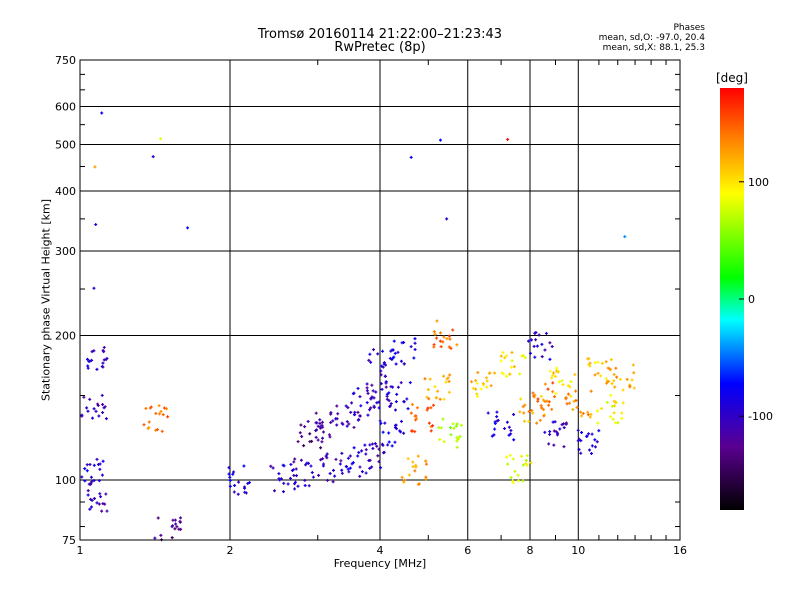 The image size is (800, 600). What do you see at coordinates (653, 48) in the screenshot?
I see `phases-x-mode: mean, sd,X: 88.1, 25.3` at bounding box center [653, 48].